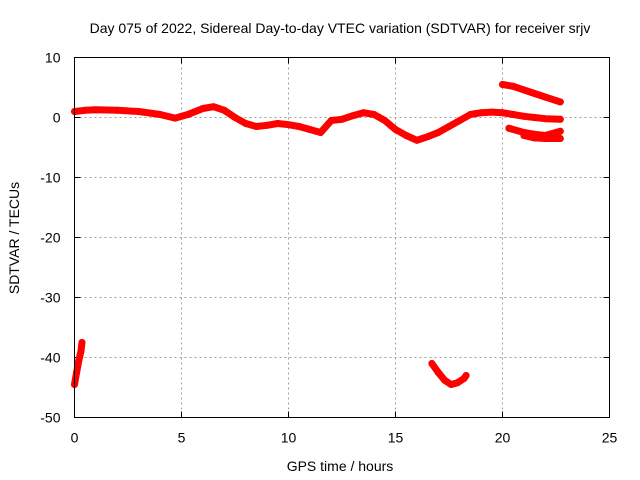 The image size is (640, 480). I want to click on x-tick-labels: 0 5 10 15 20 25, so click(344, 438).